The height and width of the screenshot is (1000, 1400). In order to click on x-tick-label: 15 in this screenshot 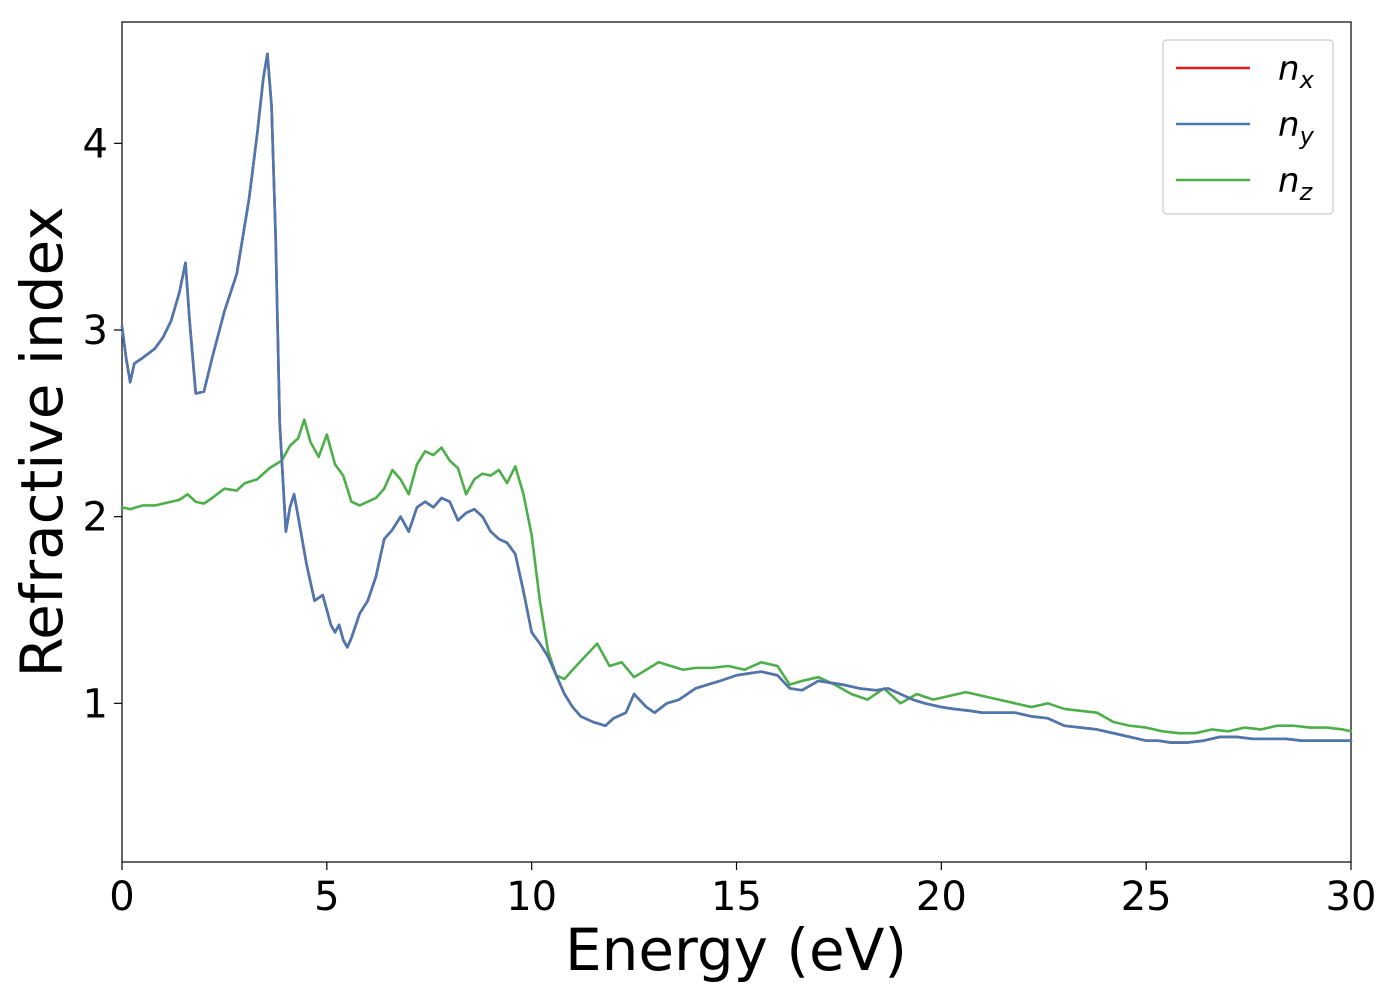, I will do `click(736, 897)`.